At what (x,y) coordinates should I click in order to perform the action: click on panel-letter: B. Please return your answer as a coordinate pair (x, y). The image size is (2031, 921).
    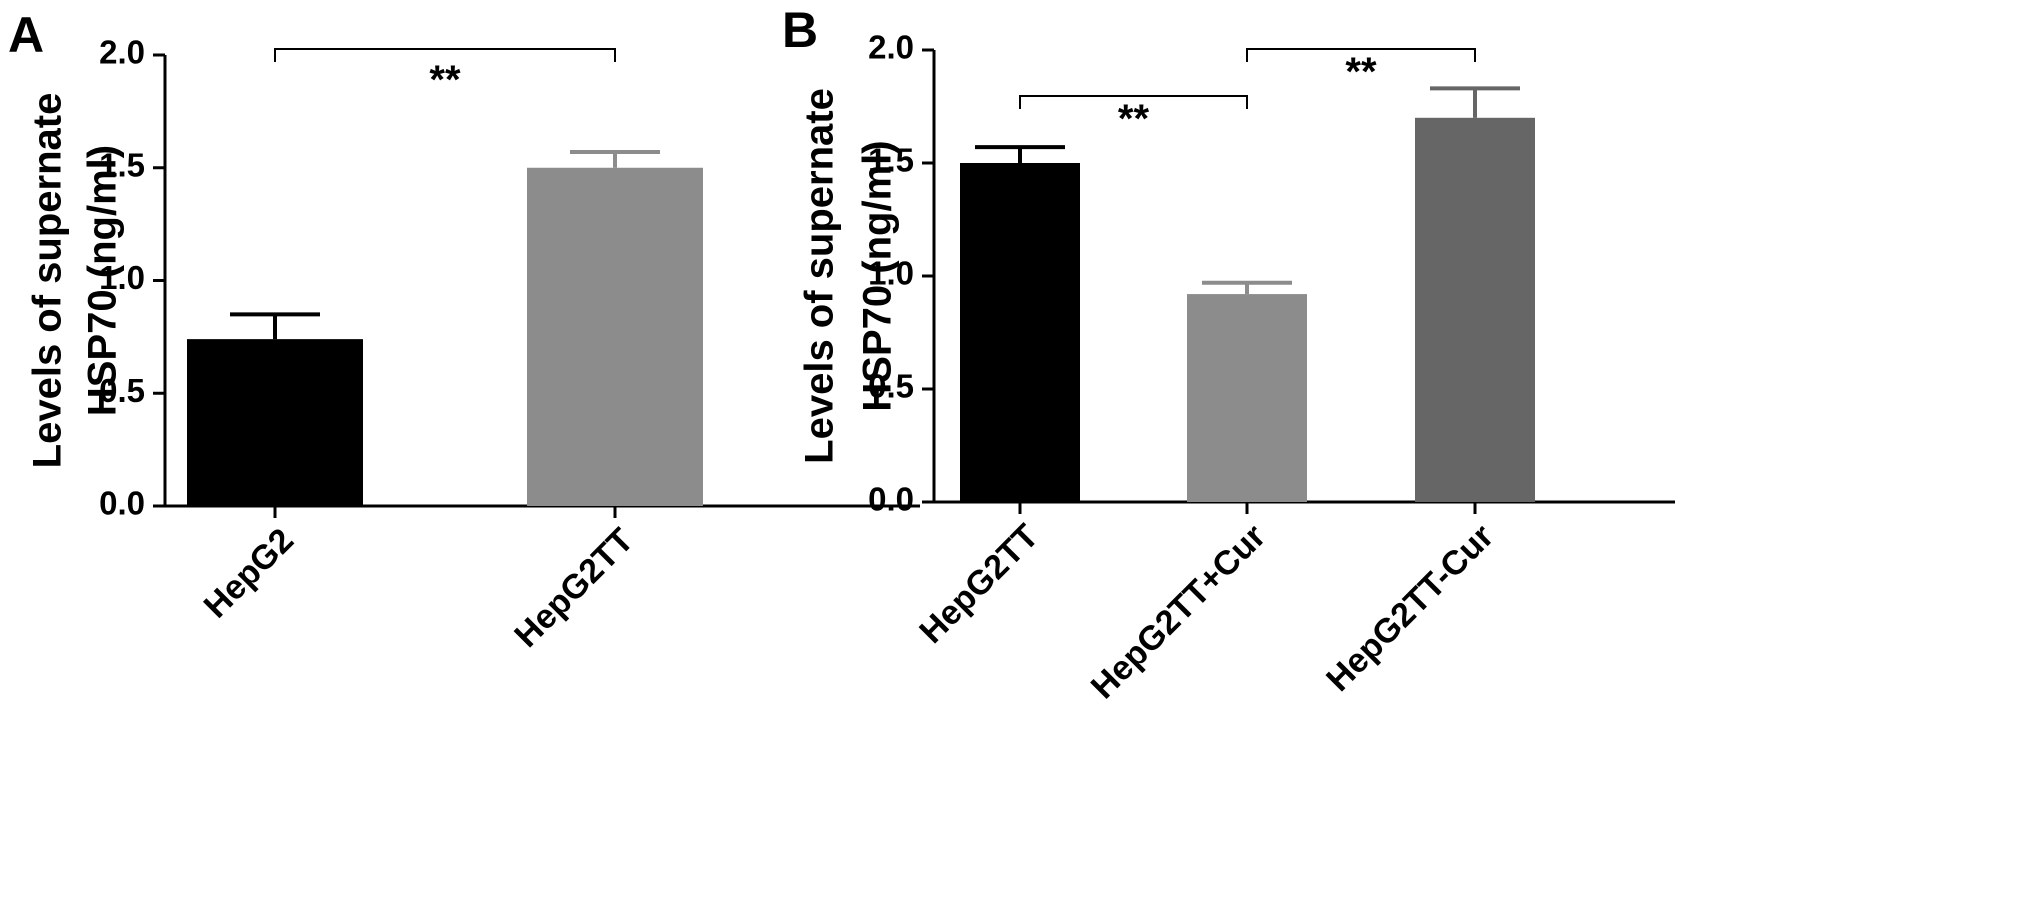
    Looking at the image, I should click on (800, 30).